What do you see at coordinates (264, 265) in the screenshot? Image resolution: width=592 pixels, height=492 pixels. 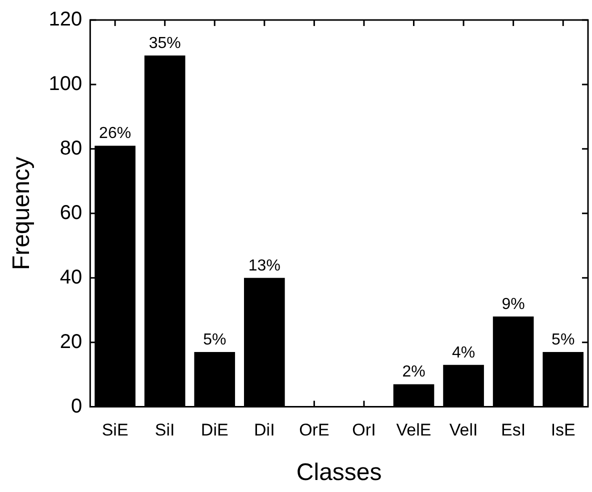 I see `annotation: 13%` at bounding box center [264, 265].